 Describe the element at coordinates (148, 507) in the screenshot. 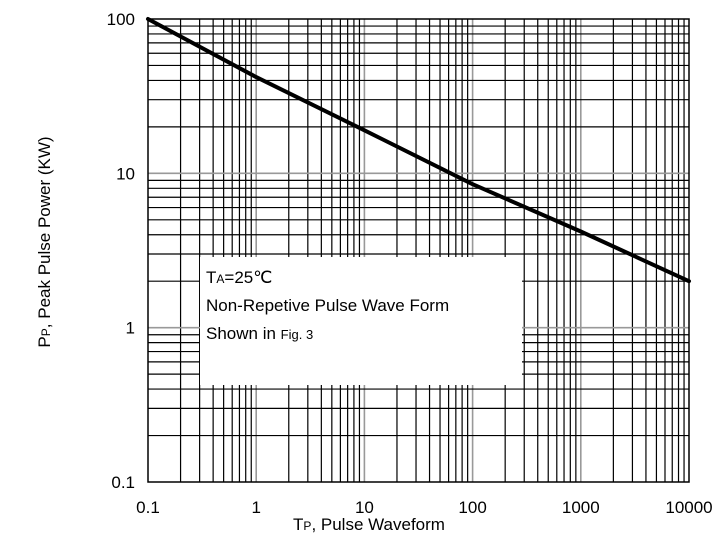

I see `x-tick-label: 0.1` at that location.